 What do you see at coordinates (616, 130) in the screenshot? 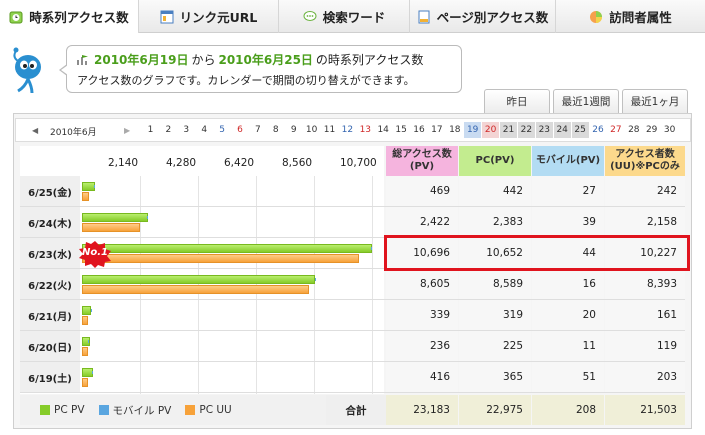
I see `calendar-day: 27` at bounding box center [616, 130].